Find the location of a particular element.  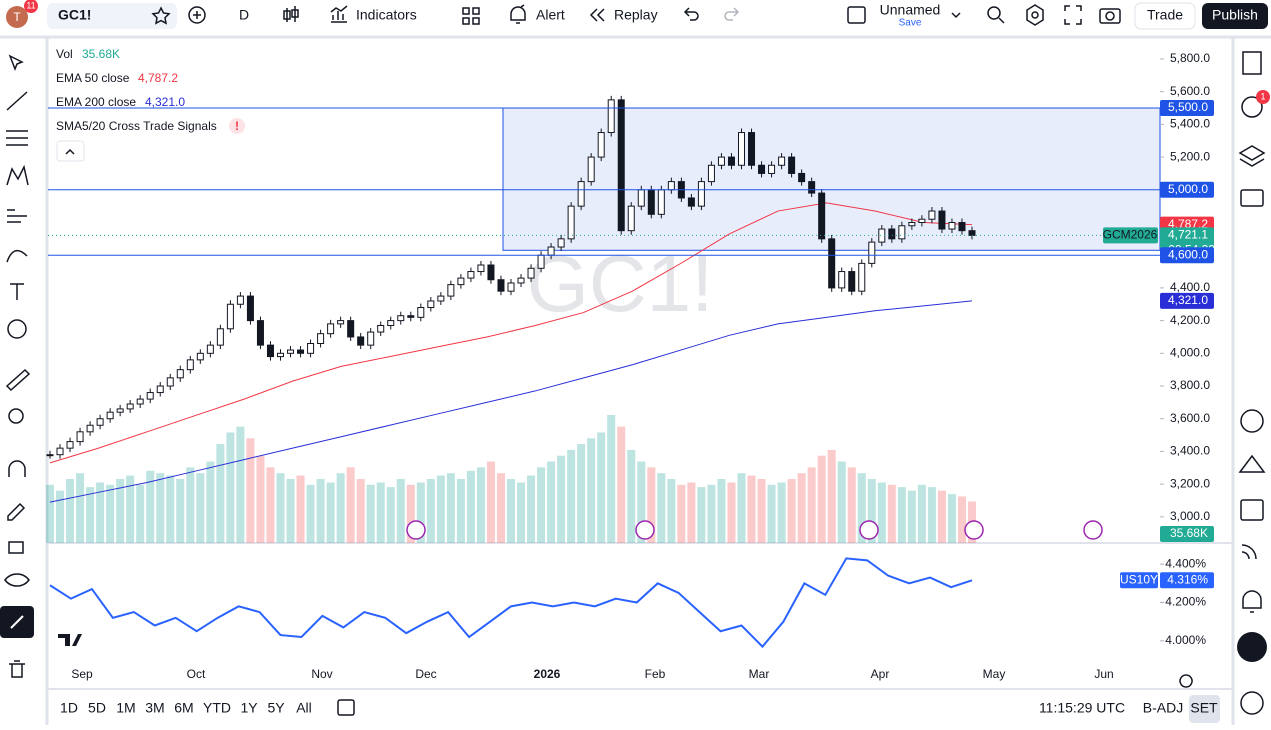

chart-type-icon is located at coordinates (291, 14).